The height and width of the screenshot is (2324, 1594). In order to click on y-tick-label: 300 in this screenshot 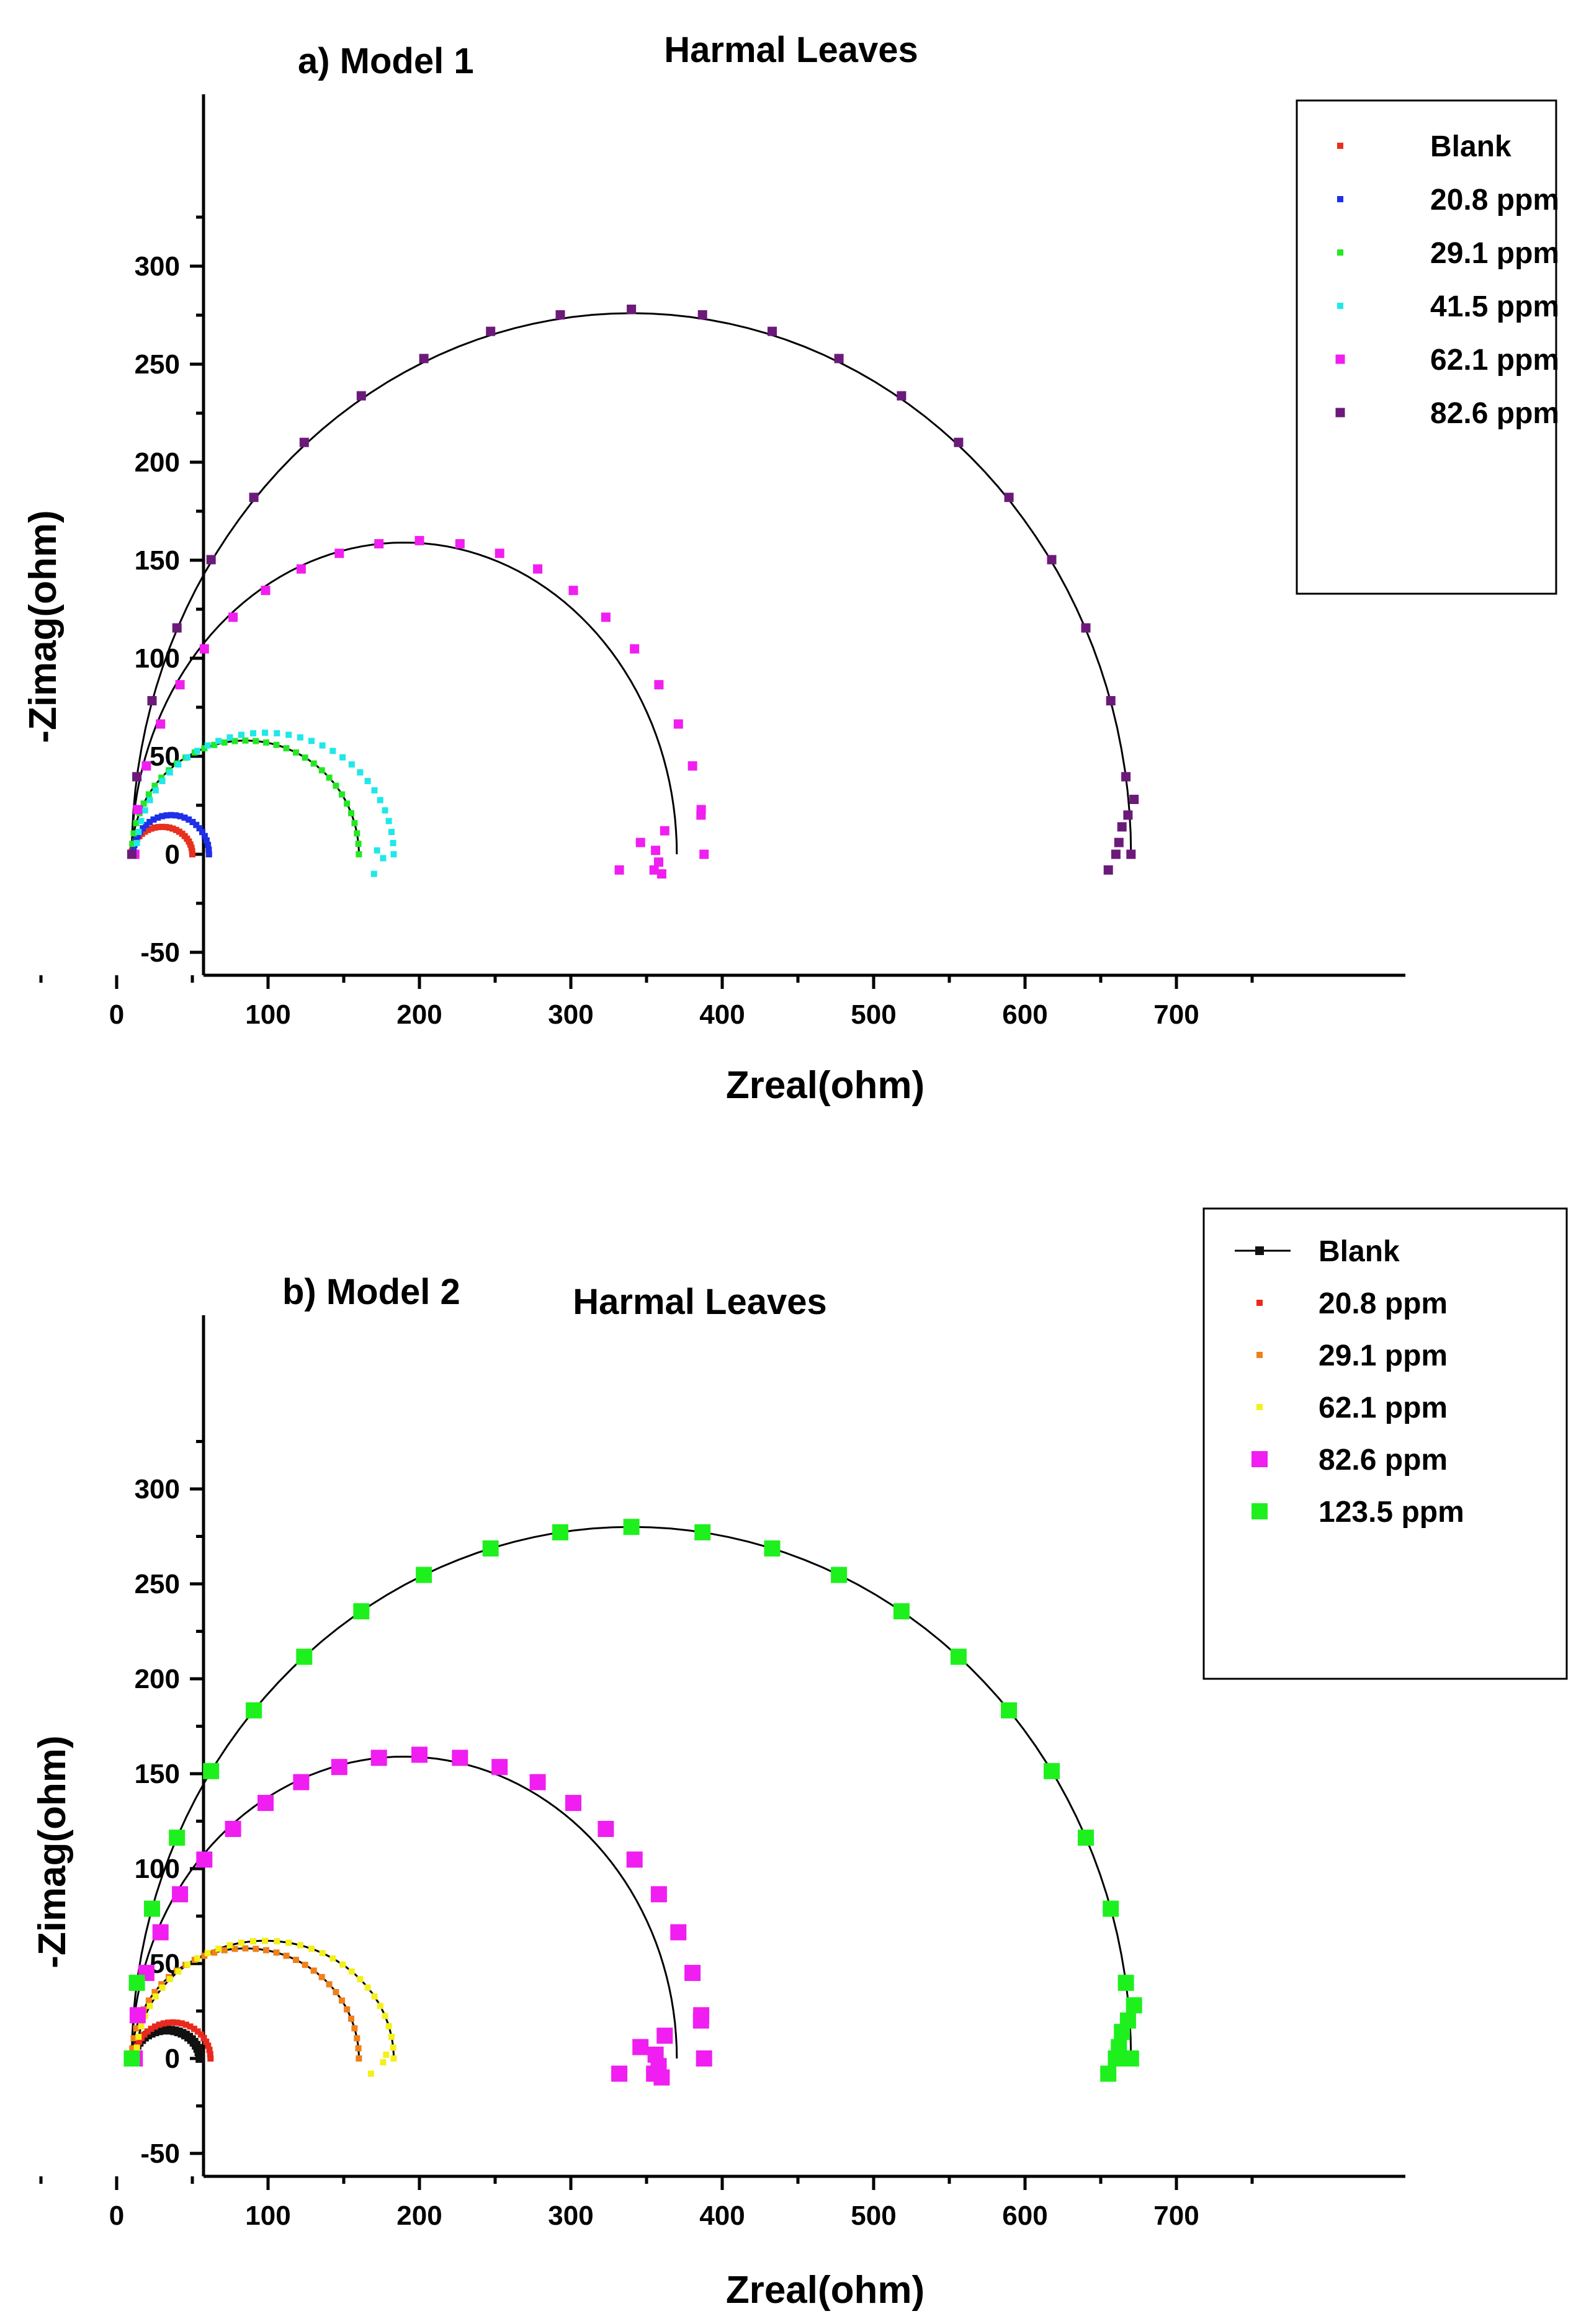, I will do `click(157, 266)`.